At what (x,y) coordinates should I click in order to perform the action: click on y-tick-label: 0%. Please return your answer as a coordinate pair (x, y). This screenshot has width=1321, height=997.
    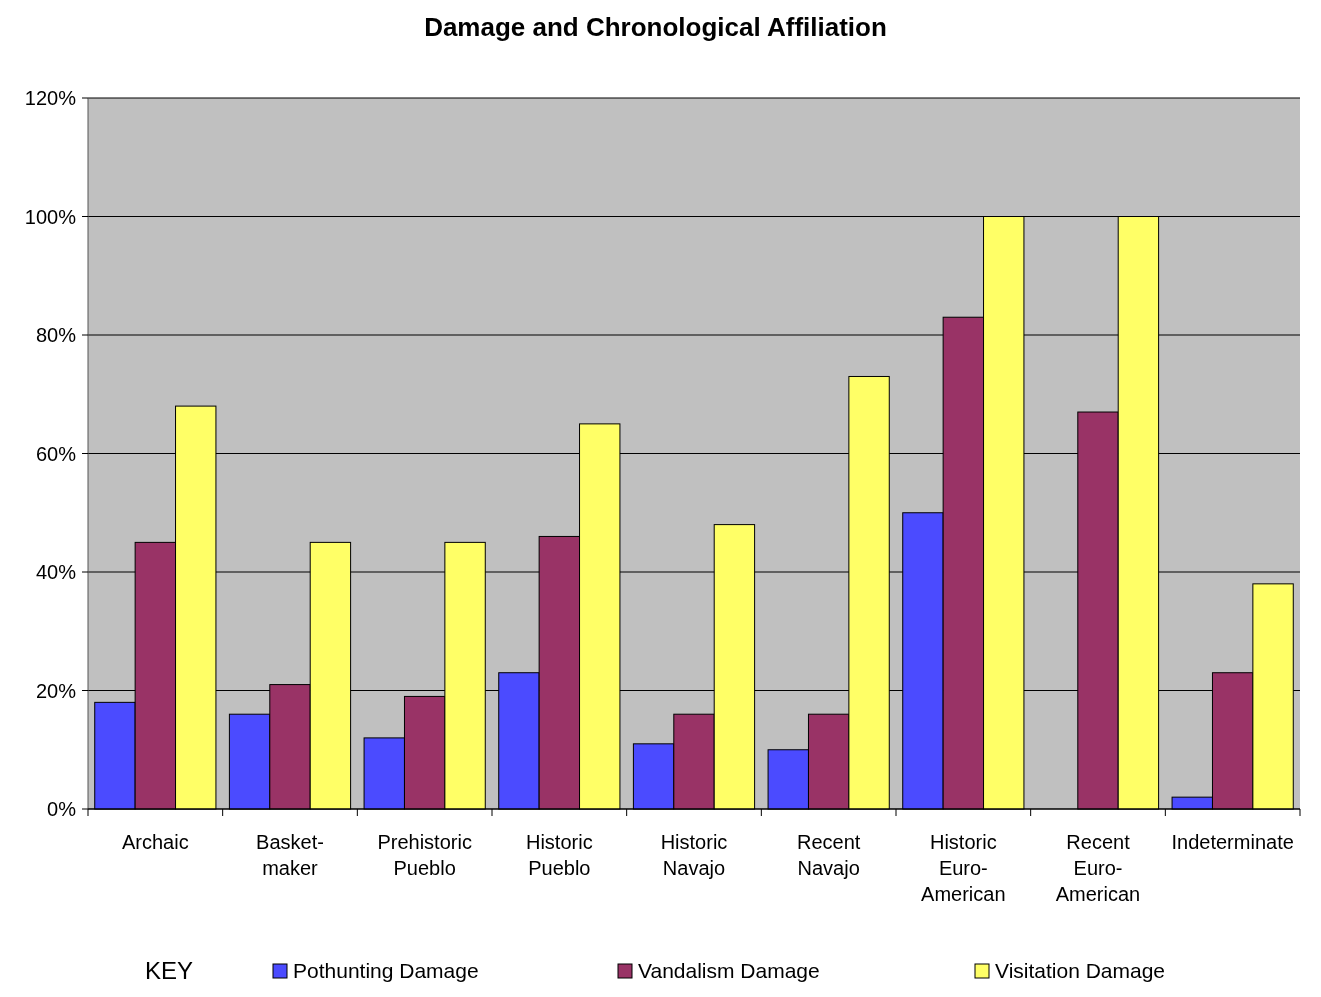
    Looking at the image, I should click on (62, 809).